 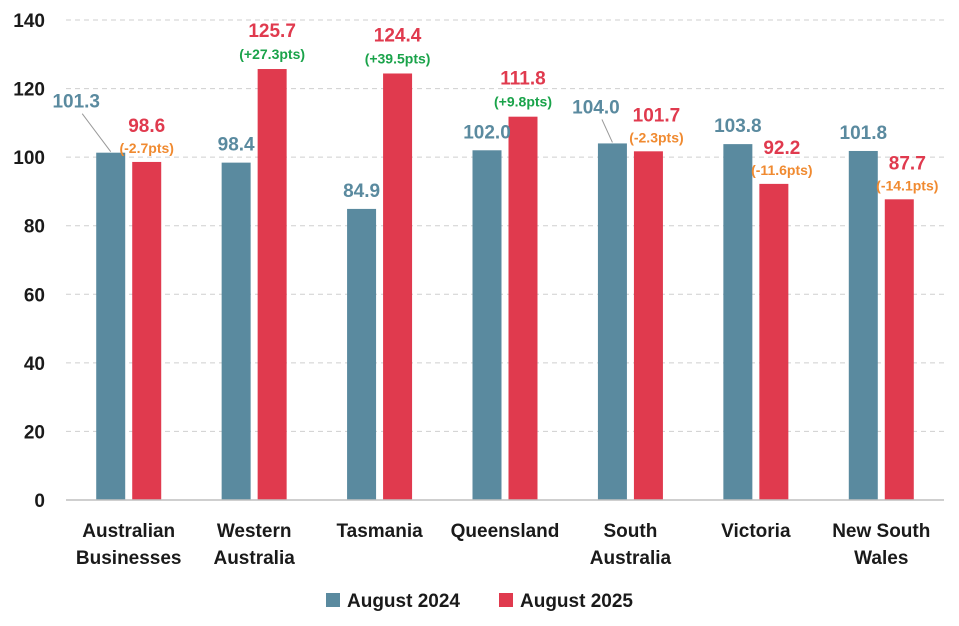 What do you see at coordinates (864, 133) in the screenshot?
I see `data-label-august-2024: 101.8` at bounding box center [864, 133].